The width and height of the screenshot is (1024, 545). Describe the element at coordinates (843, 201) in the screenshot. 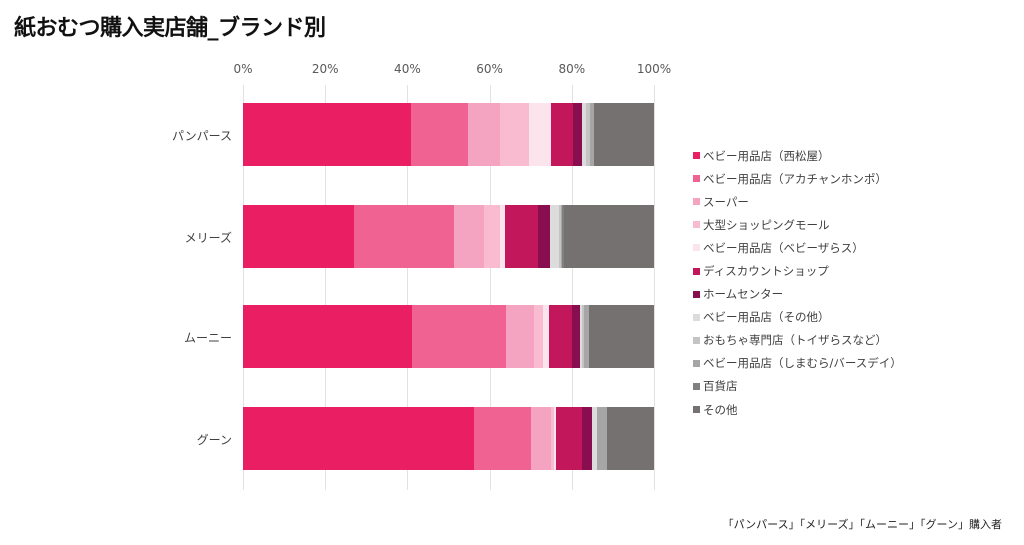

I see `legend-item: スーパー` at that location.